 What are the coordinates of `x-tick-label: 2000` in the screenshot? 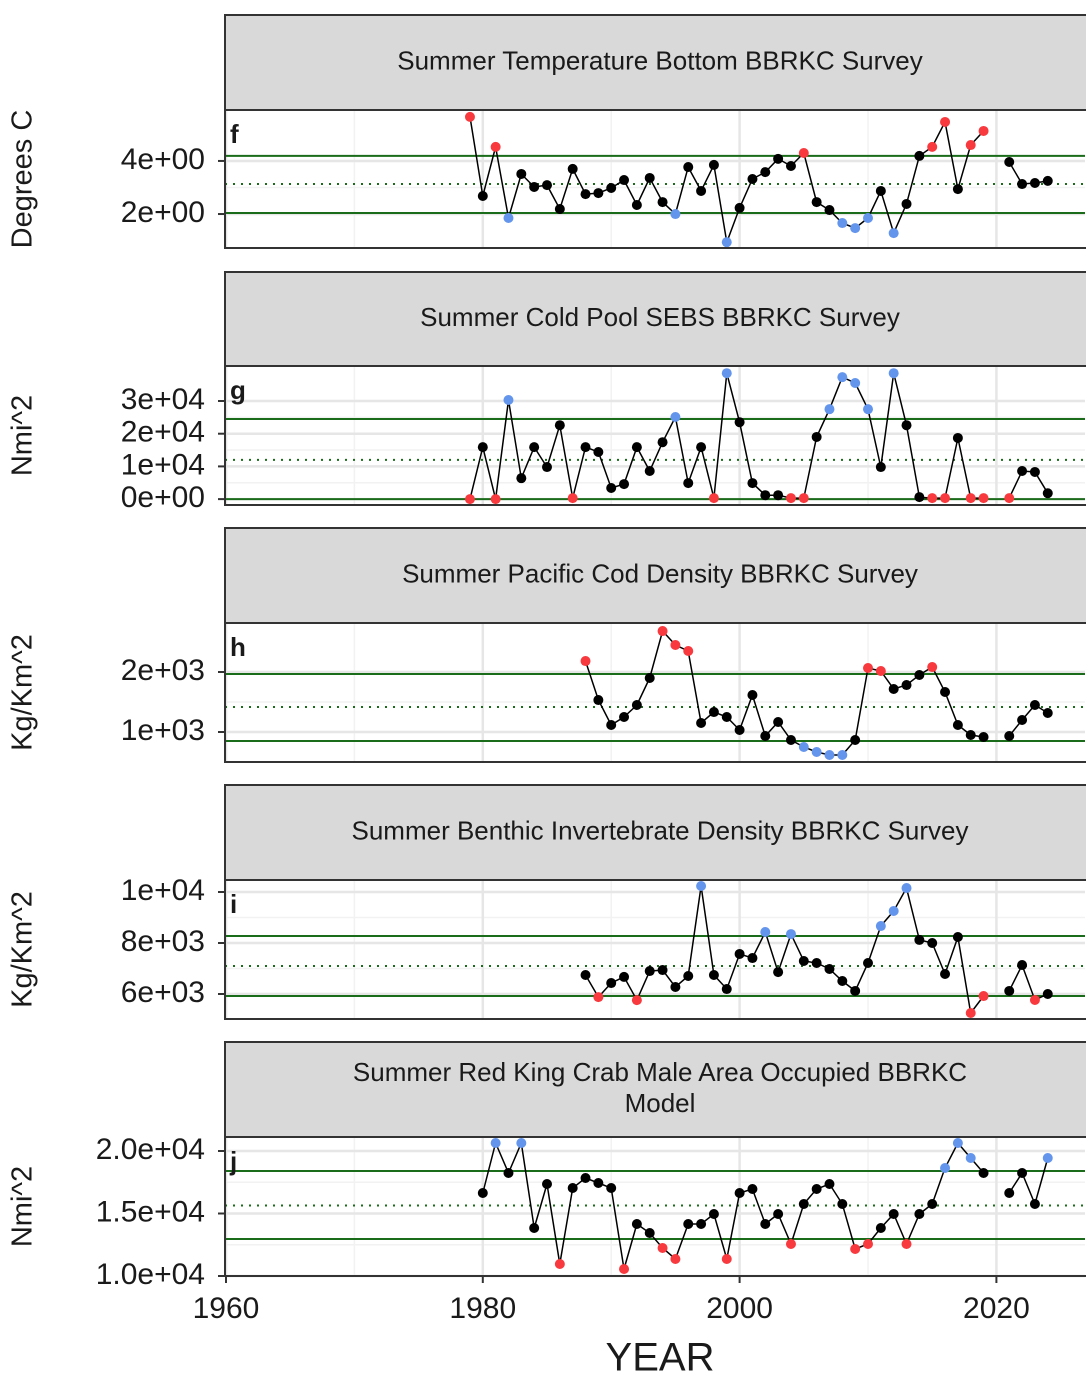 It's located at (739, 1308).